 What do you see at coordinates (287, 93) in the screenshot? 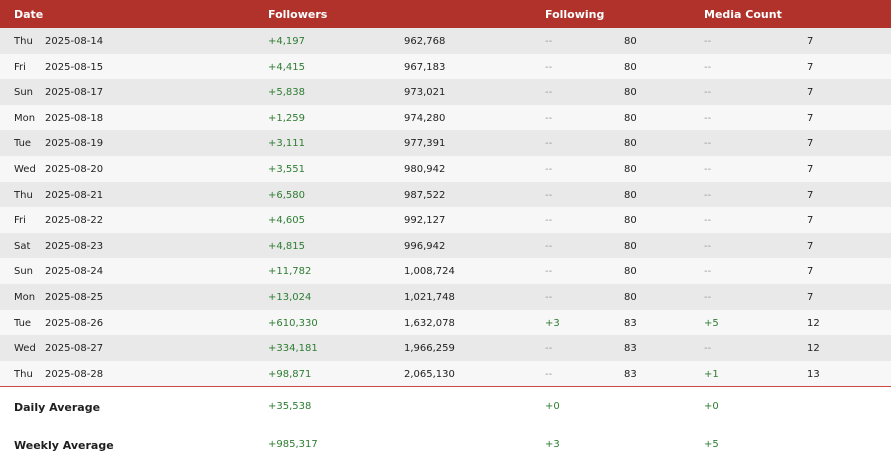
I see `followers-change-cell: +5,838` at bounding box center [287, 93].